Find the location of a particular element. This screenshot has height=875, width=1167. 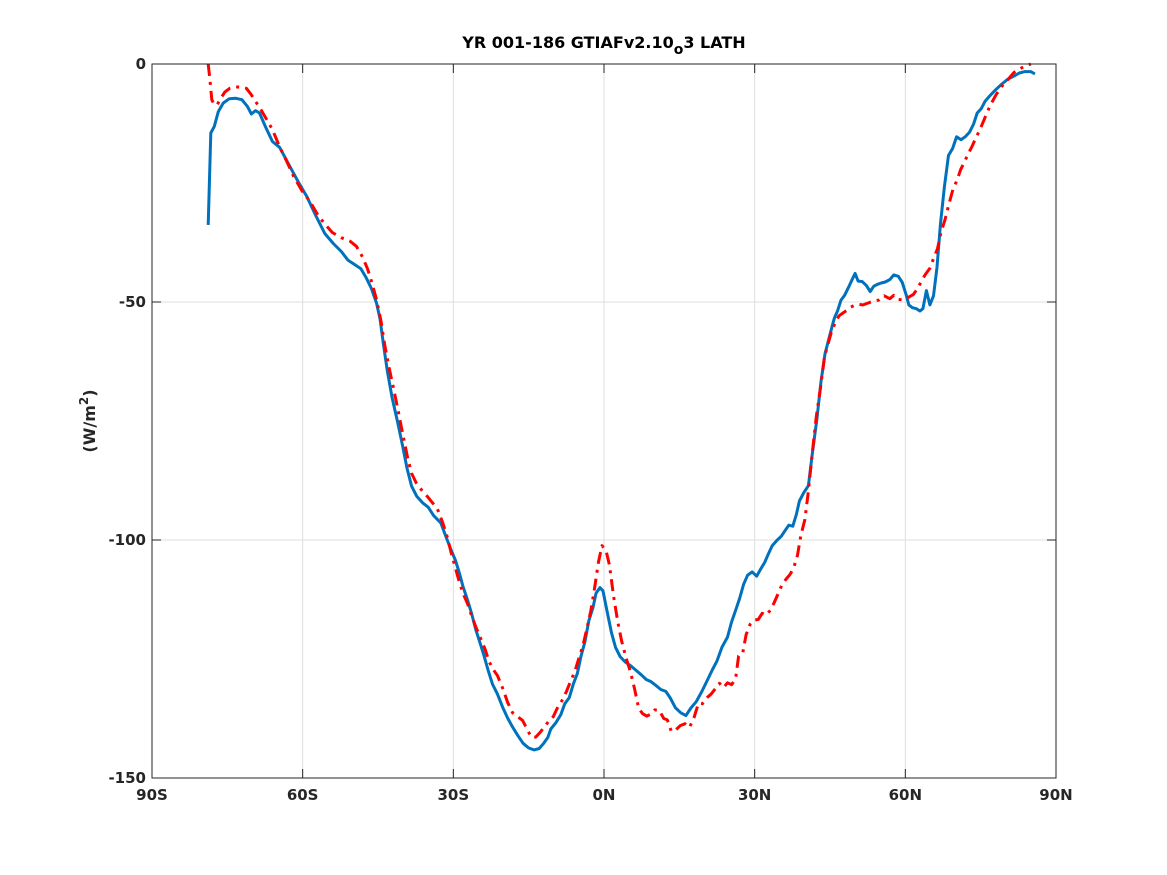

chart-title-subscript: o is located at coordinates (679, 50).